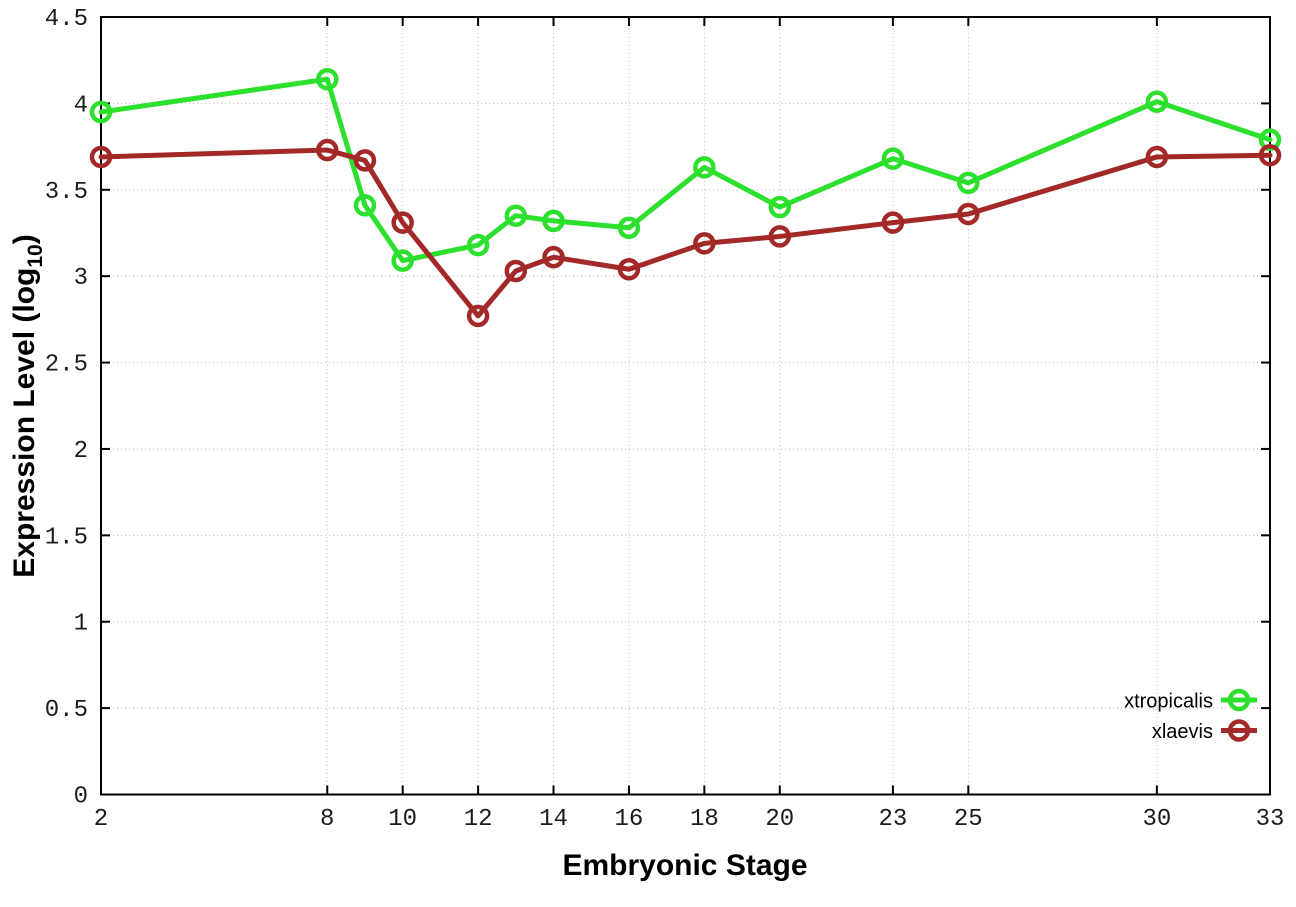 This screenshot has height=907, width=1296. I want to click on y-tick-label: 2, so click(81, 451).